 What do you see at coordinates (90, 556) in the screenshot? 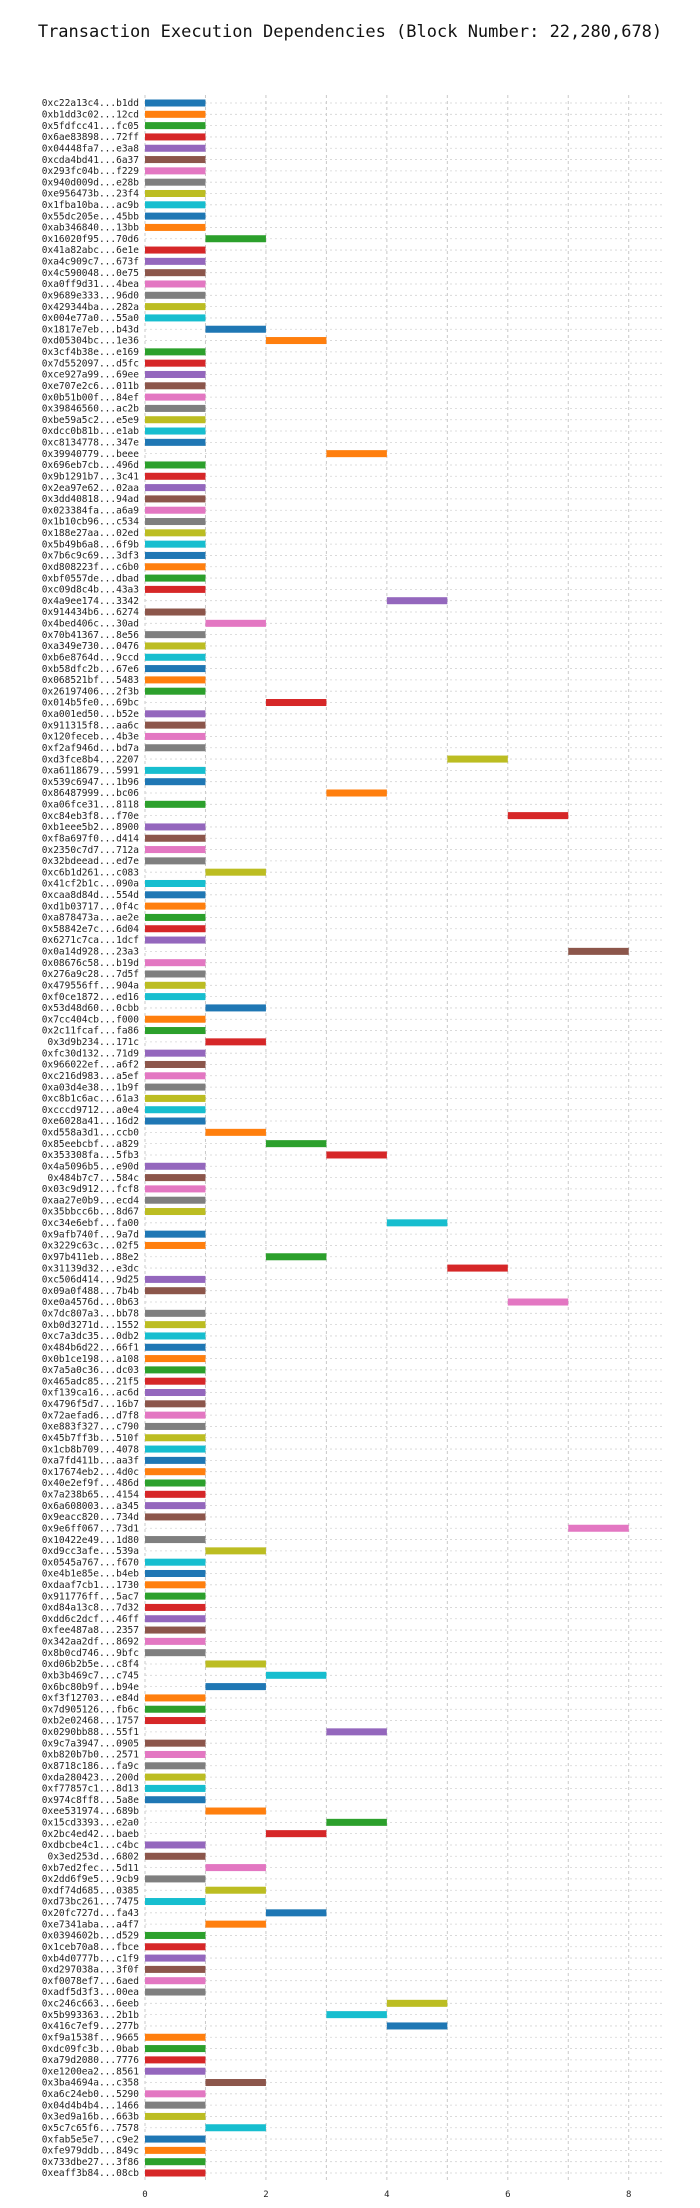
I see `transaction-label: 0x7b6c9c69...3df3` at bounding box center [90, 556].